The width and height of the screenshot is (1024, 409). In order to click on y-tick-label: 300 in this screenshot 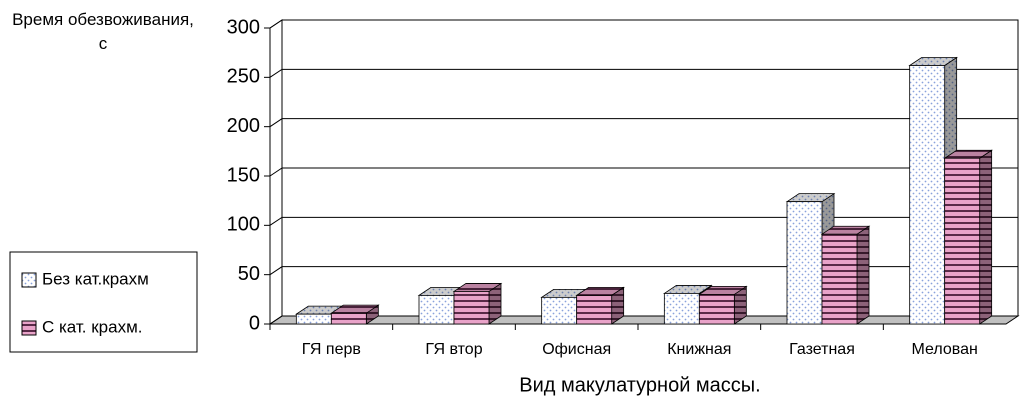, I will do `click(243, 27)`.